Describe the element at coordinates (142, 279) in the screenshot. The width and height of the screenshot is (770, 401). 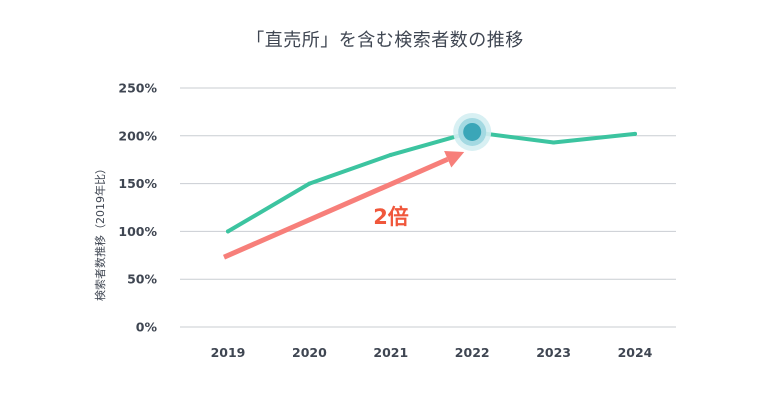
I see `y-tick-label: 50%` at that location.